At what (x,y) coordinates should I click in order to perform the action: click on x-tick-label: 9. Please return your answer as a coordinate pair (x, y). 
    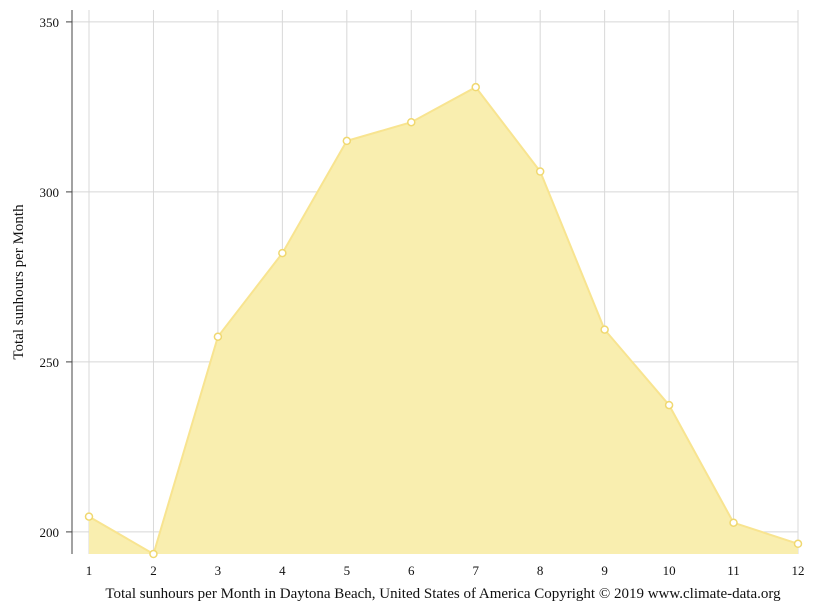
    Looking at the image, I should click on (604, 570).